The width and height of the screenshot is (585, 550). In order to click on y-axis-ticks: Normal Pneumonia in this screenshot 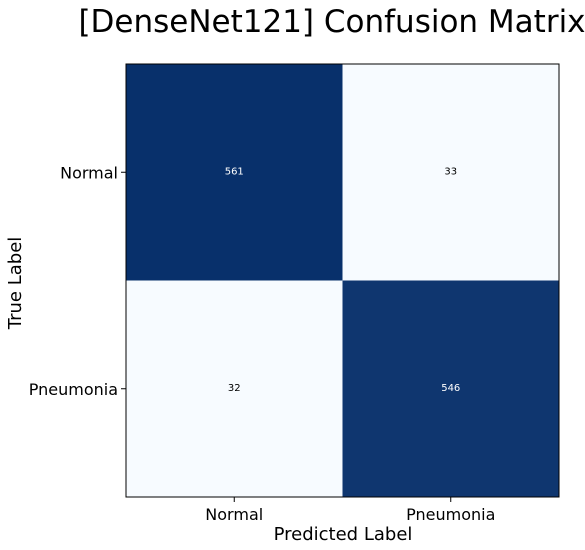, I will do `click(77, 281)`.